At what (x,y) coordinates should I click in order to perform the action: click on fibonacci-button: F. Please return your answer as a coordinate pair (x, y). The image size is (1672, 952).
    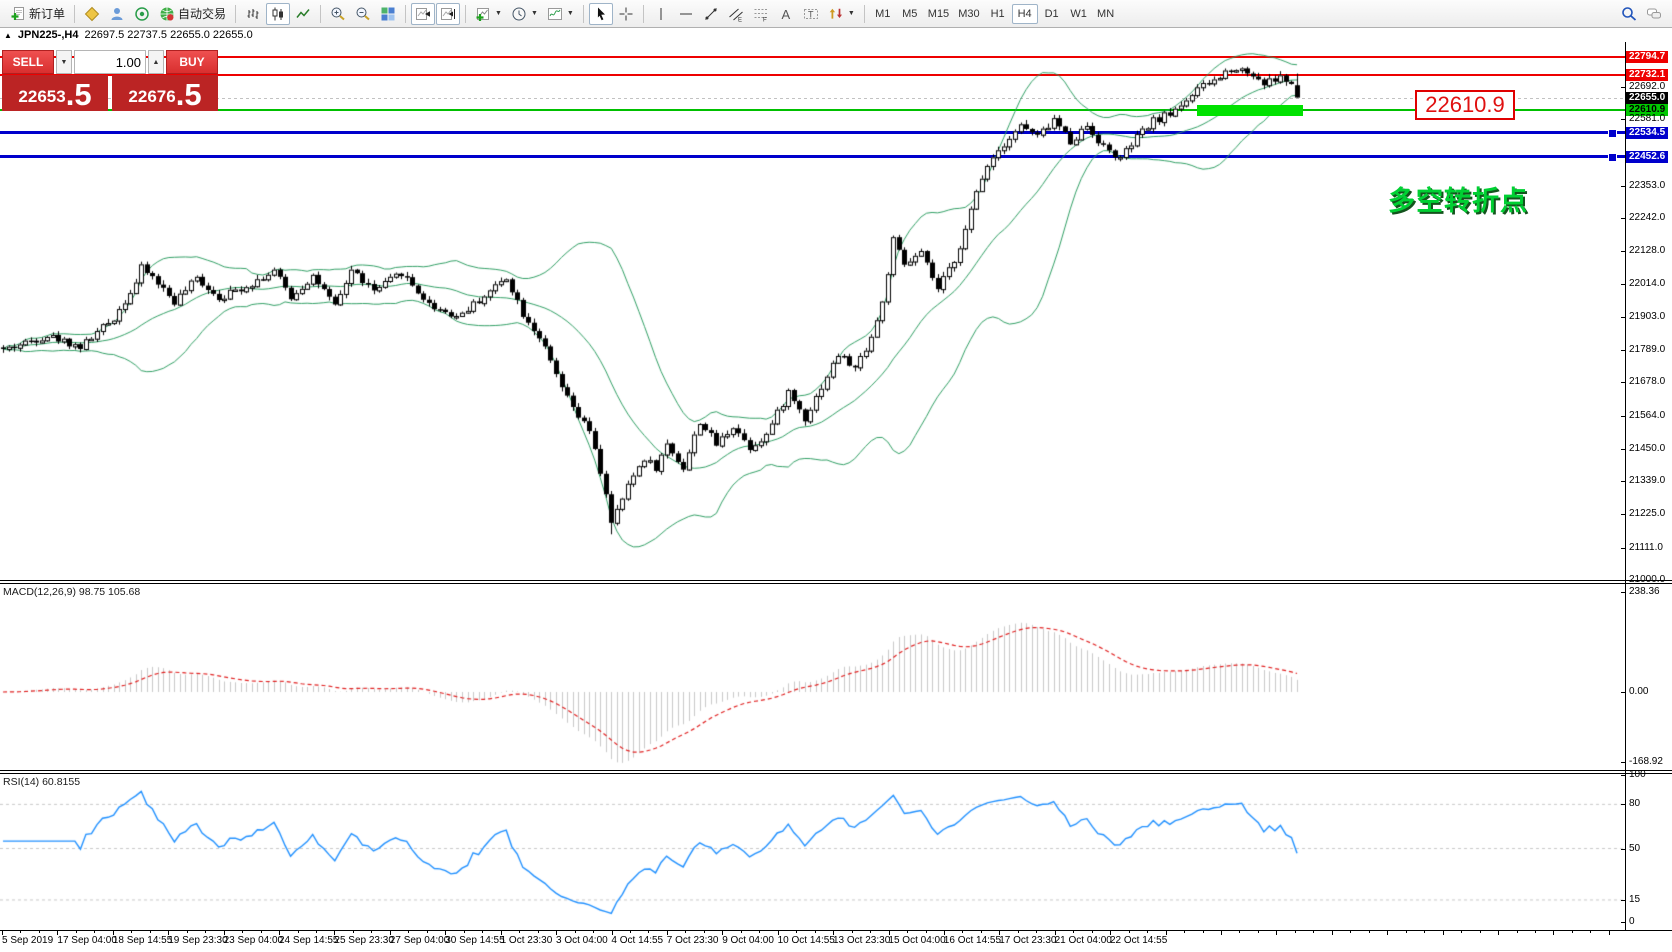
    Looking at the image, I should click on (761, 14).